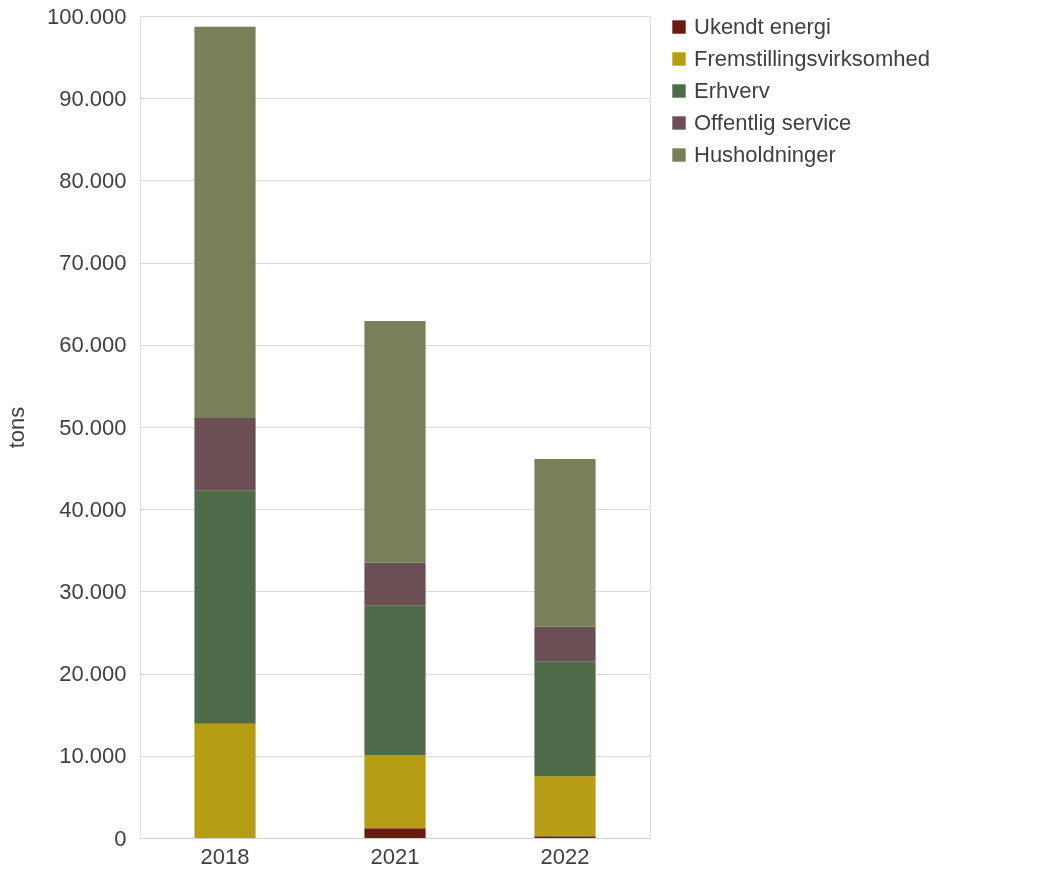 This screenshot has width=1041, height=885. Describe the element at coordinates (93, 98) in the screenshot. I see `y-tick-label: 90.000` at that location.